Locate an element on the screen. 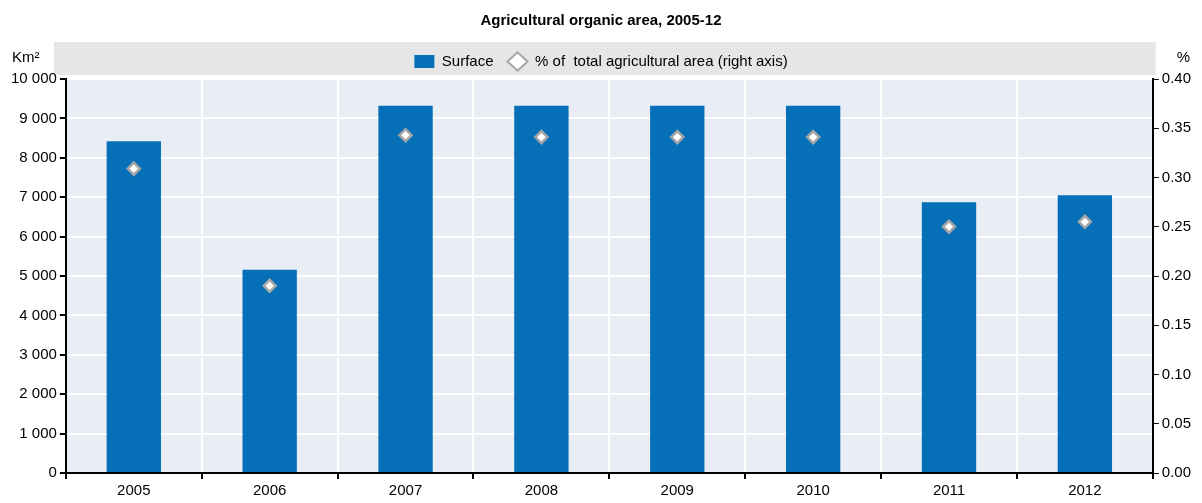  y2-tick-label: 0.40 is located at coordinates (1176, 78).